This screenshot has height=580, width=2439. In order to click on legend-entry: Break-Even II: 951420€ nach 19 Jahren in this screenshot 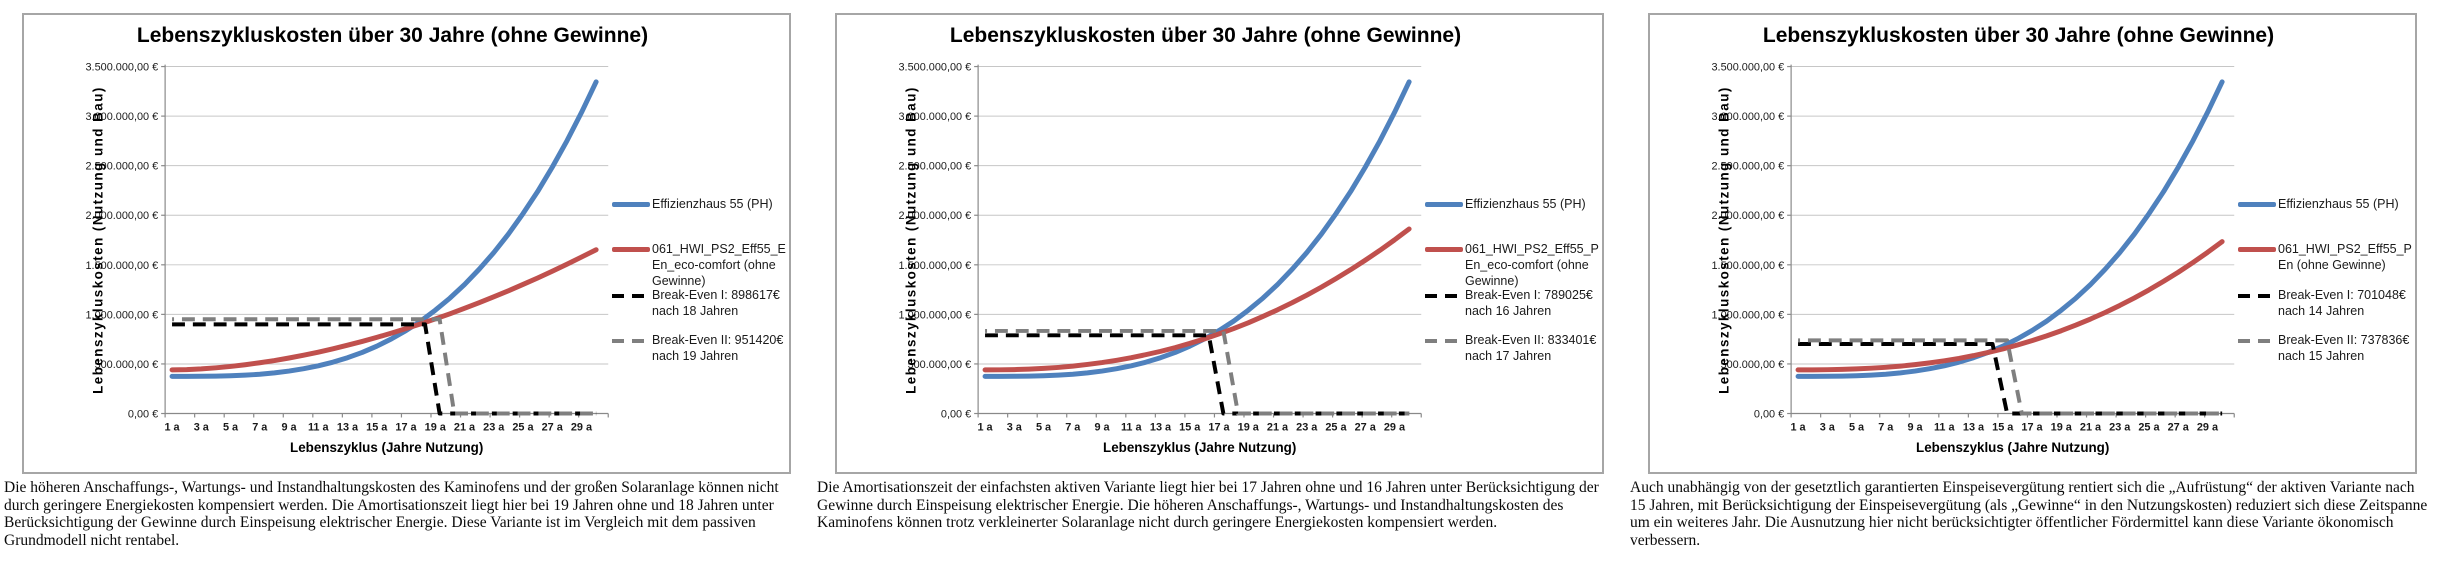, I will do `click(701, 348)`.